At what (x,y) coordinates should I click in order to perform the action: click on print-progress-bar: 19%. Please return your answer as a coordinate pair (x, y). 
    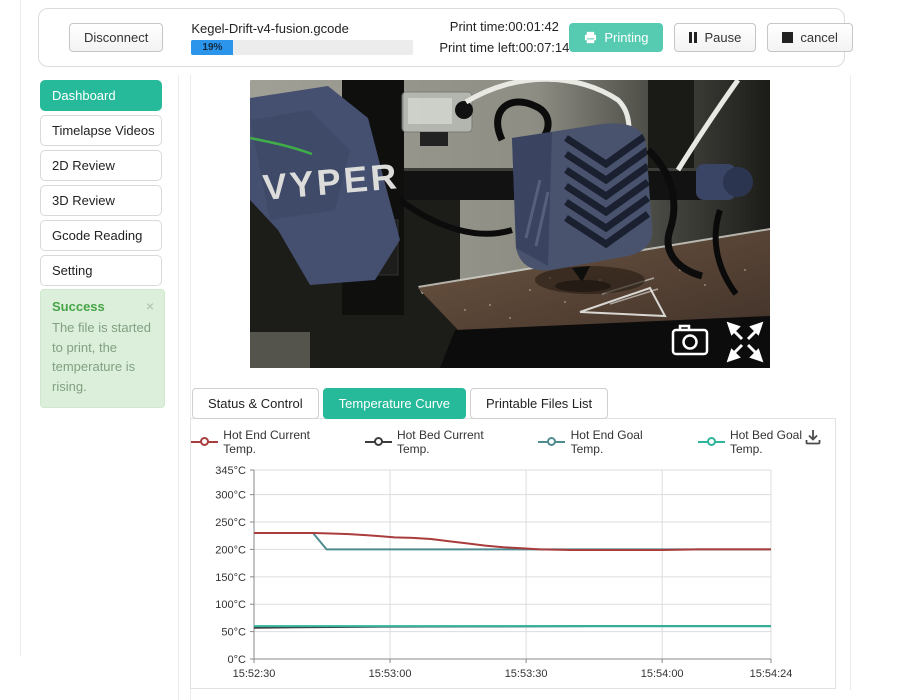
    Looking at the image, I should click on (302, 47).